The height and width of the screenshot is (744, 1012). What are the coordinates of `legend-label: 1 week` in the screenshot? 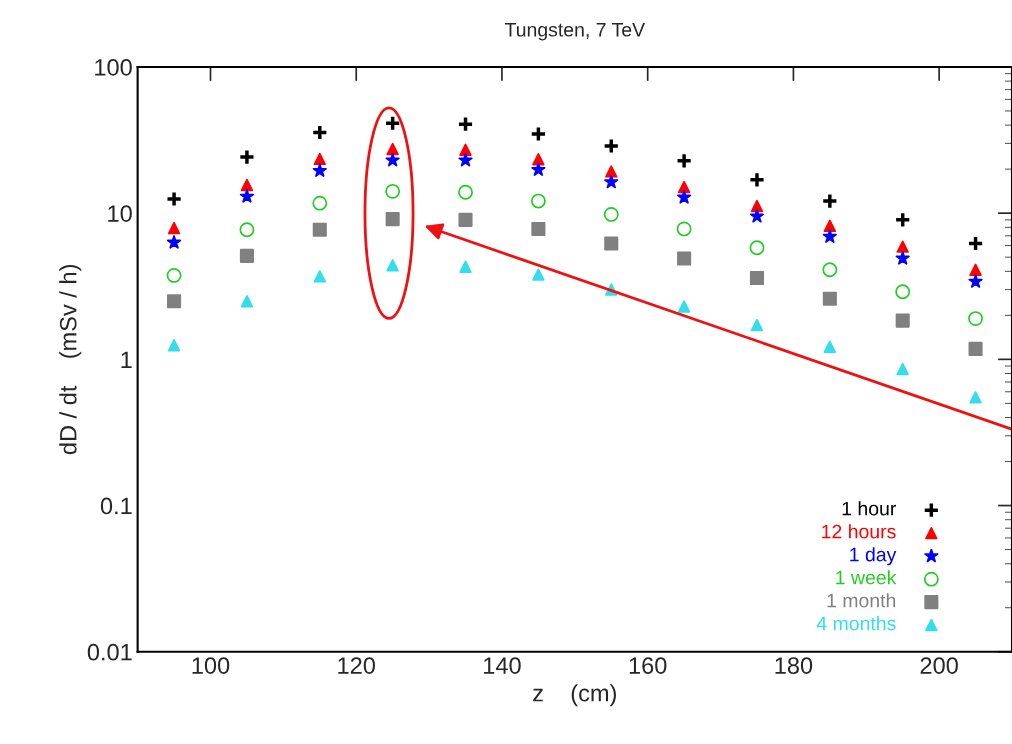 It's located at (866, 577).